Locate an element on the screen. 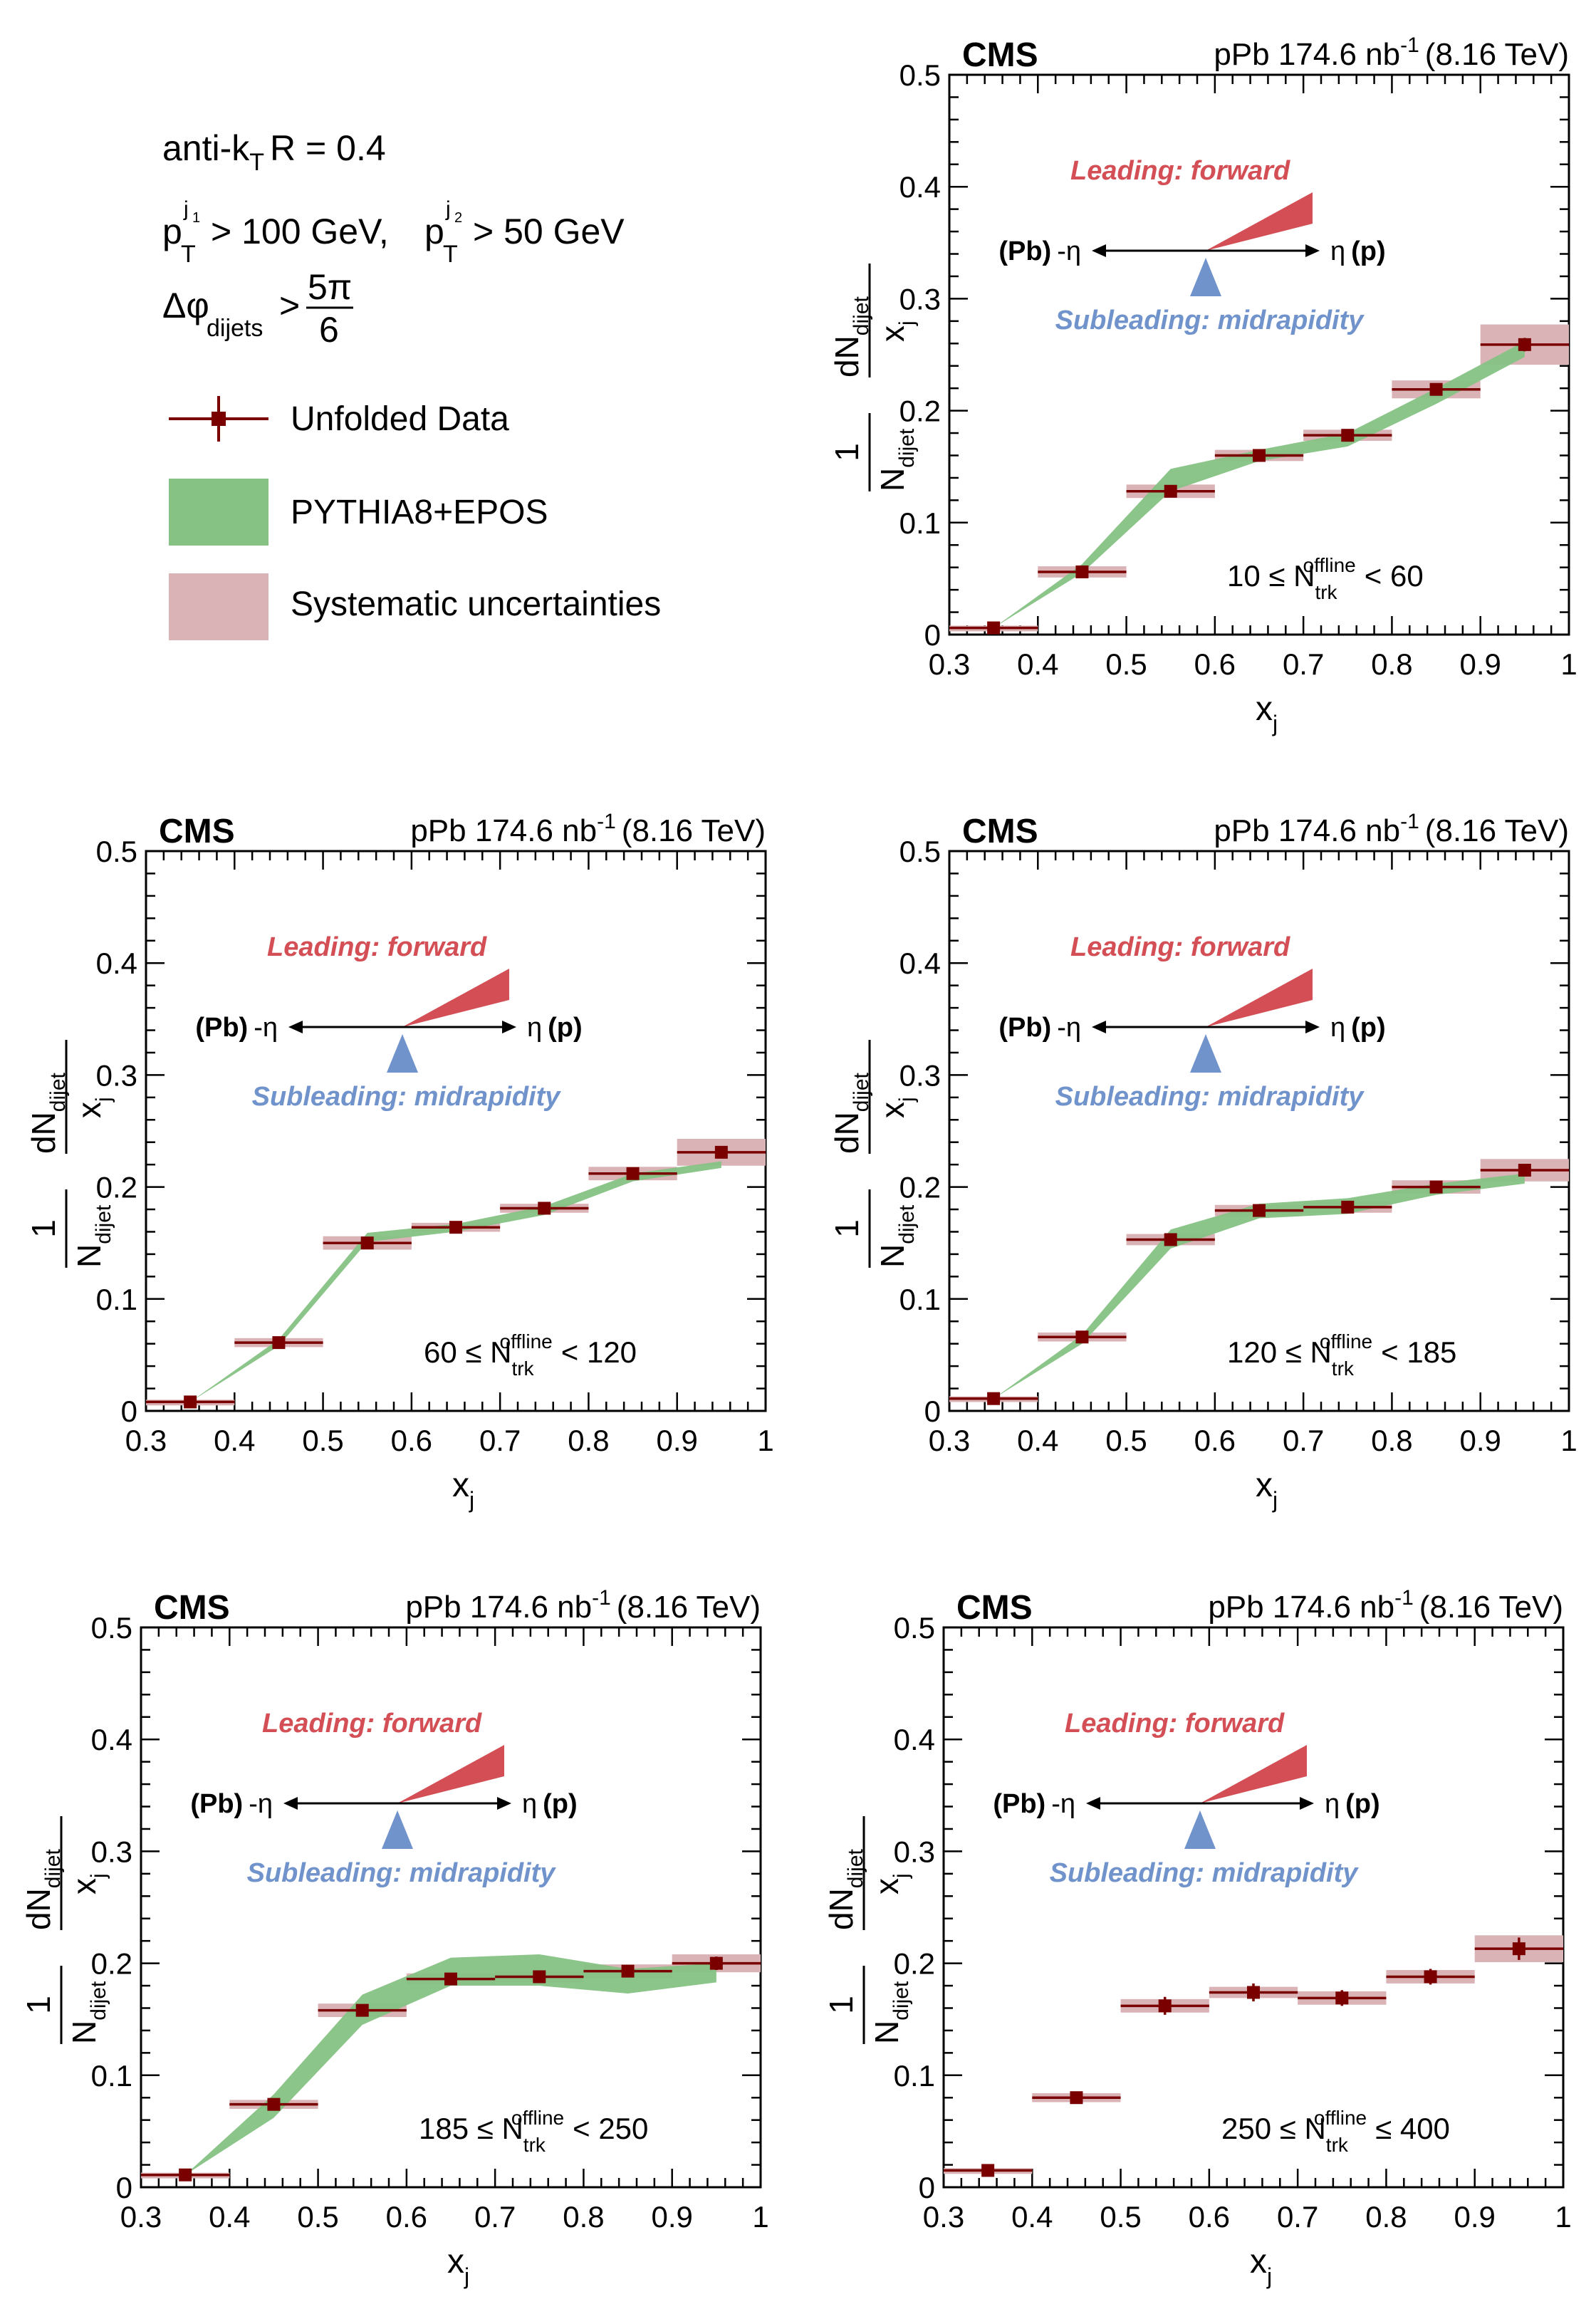 The image size is (1596, 2314). subleading-jet-cone is located at coordinates (397, 1829).